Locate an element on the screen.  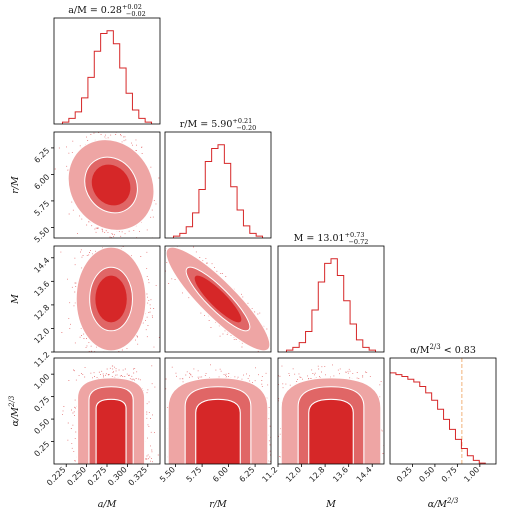
x-tick-label: 13.6 is located at coordinates (340, 474).